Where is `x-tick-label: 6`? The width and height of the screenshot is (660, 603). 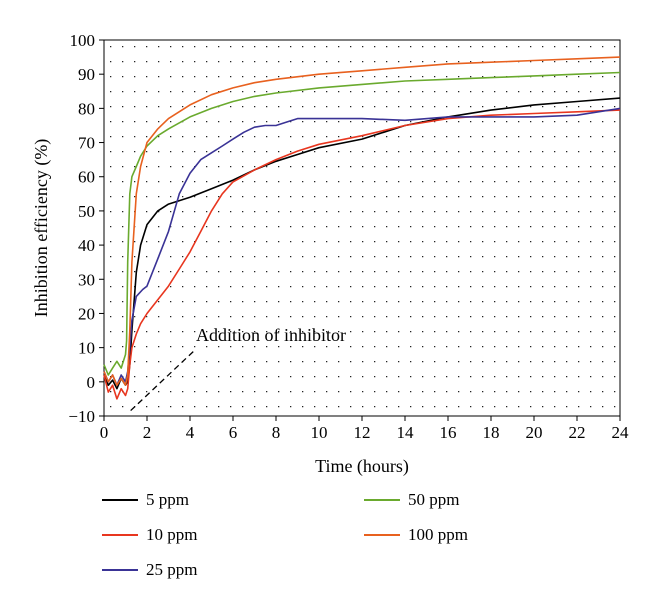 x-tick-label: 6 is located at coordinates (233, 432).